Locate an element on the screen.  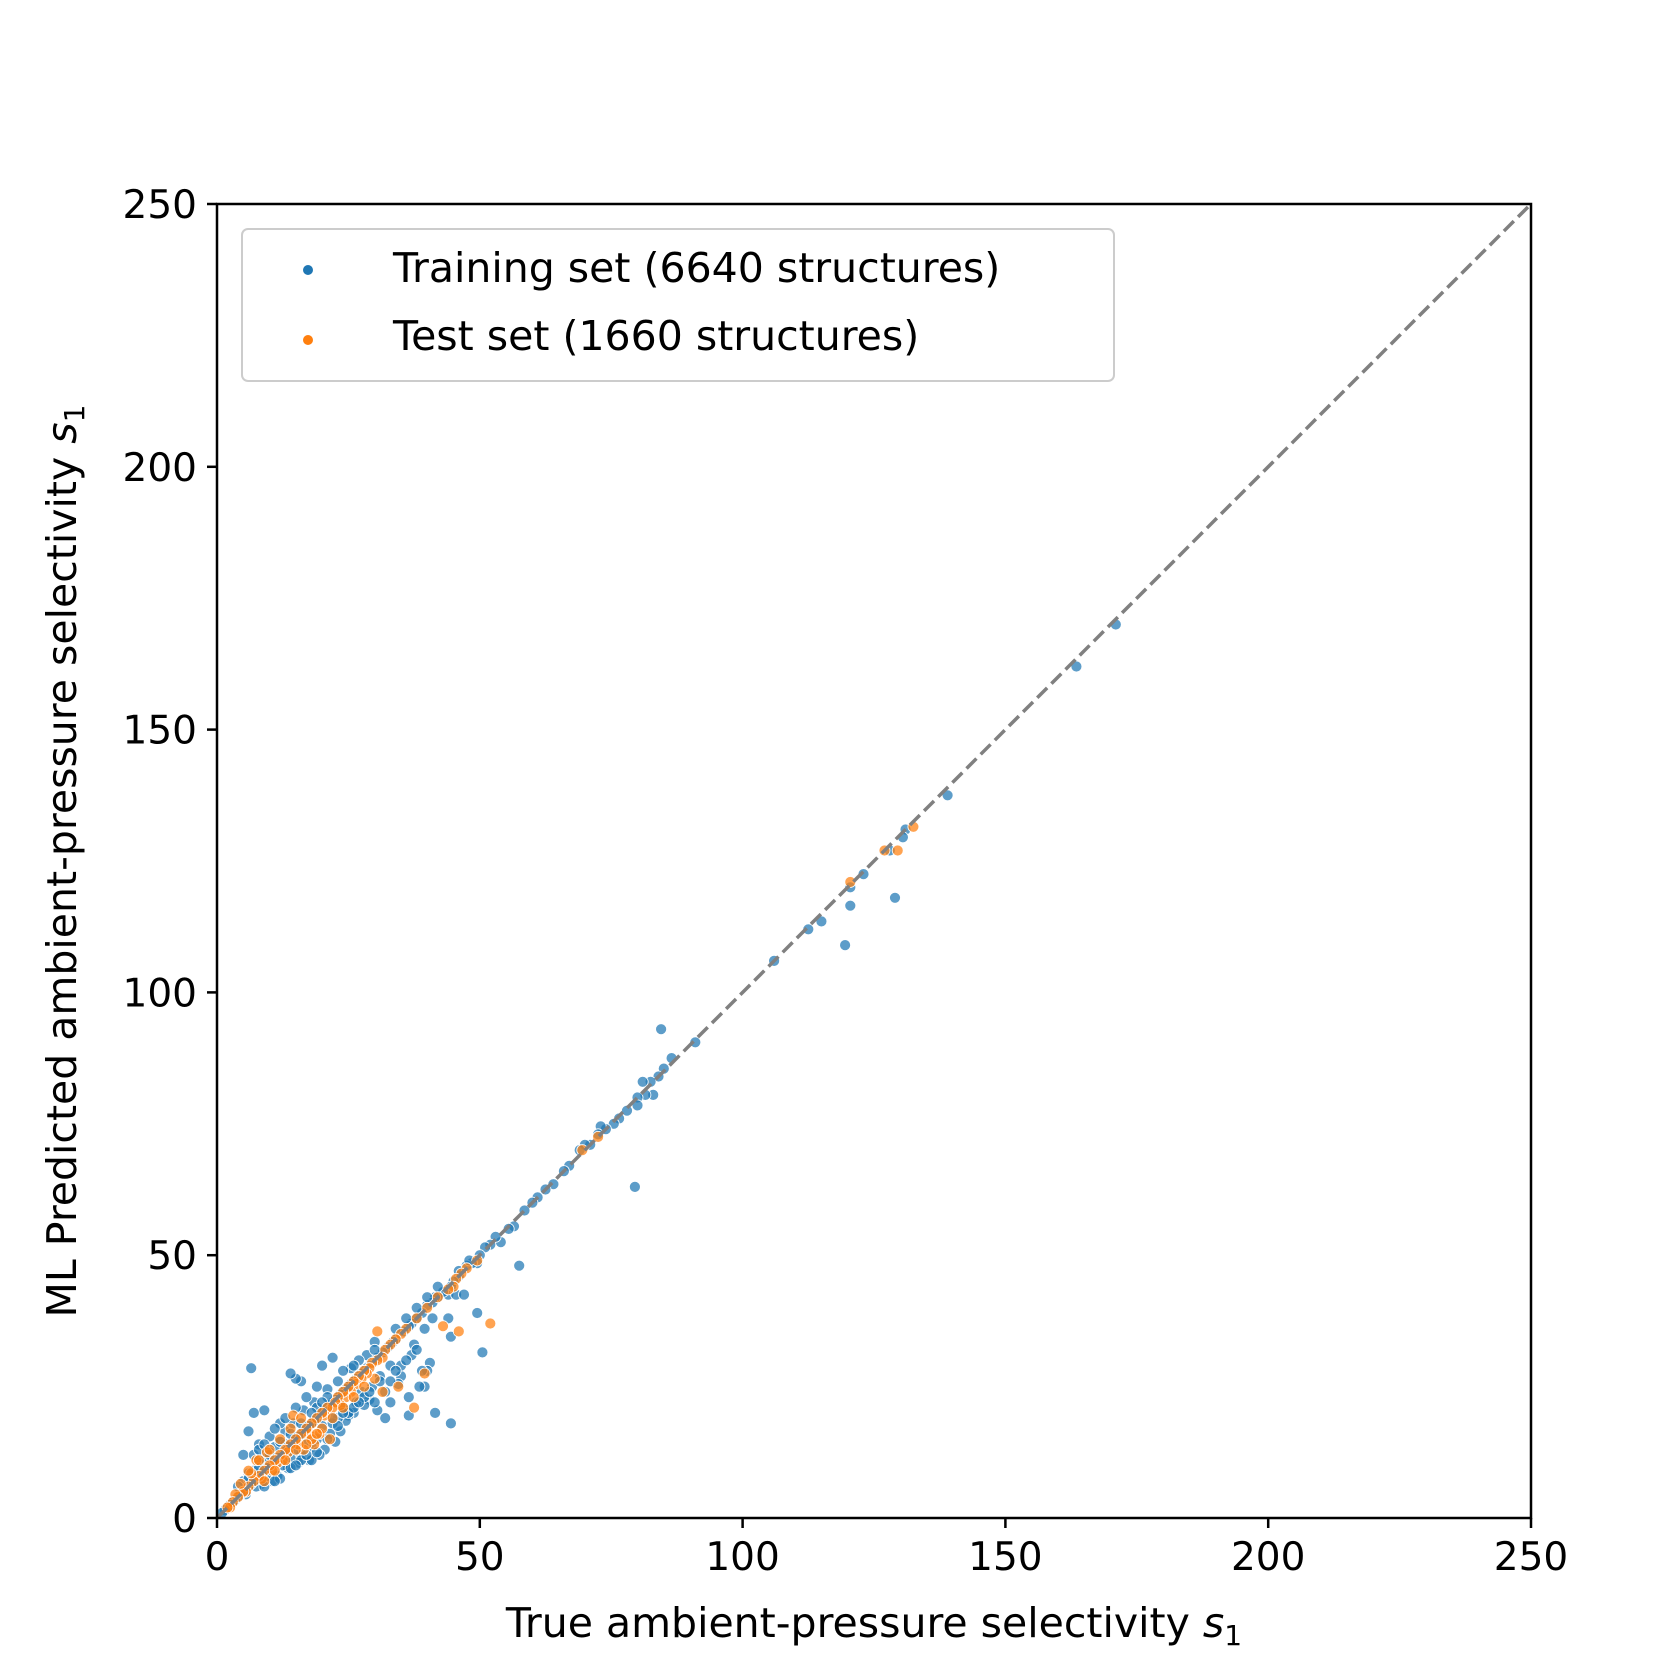
x-axis-label-subscript: 1 is located at coordinates (1233, 1635).